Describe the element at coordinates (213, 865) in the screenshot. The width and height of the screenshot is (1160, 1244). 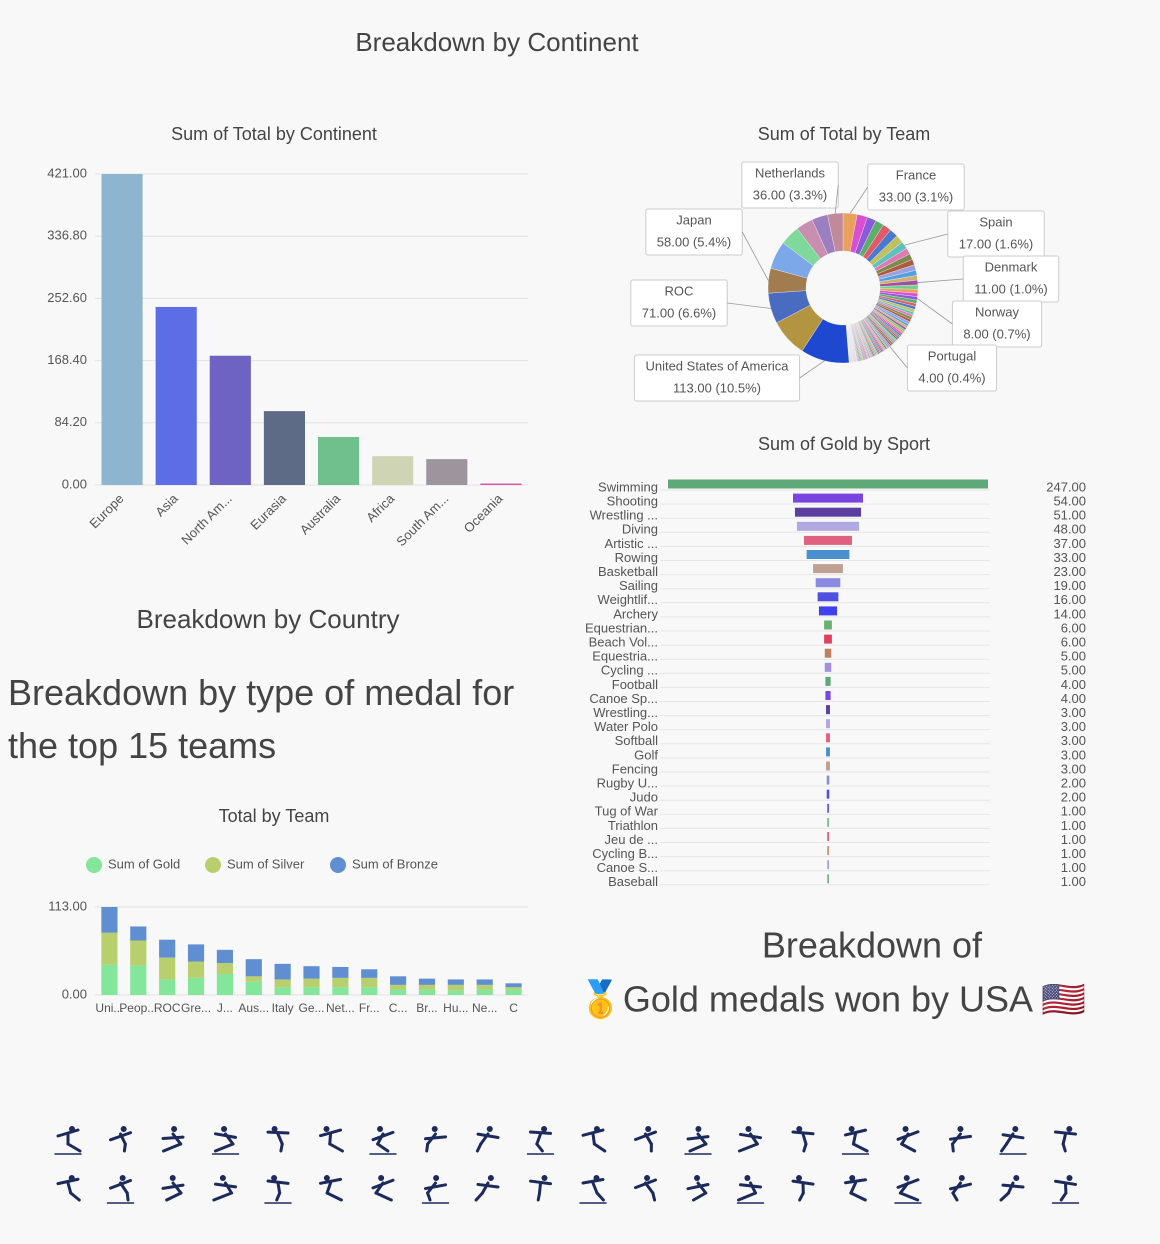
I see `legend-marker` at that location.